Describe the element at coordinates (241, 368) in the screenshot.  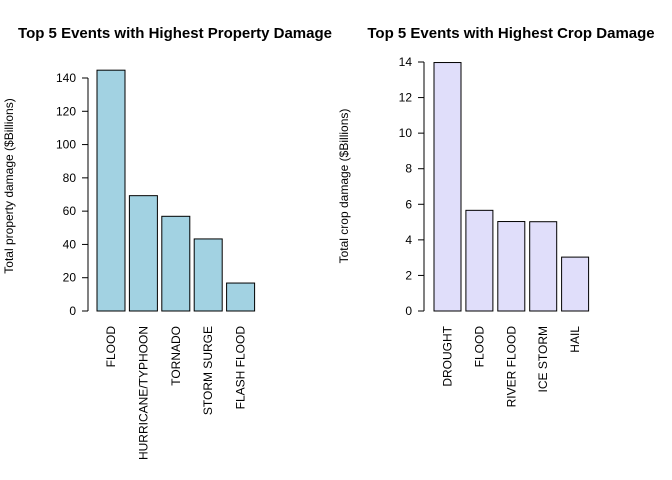
I see `x-category-label: FLASH FLOOD` at that location.